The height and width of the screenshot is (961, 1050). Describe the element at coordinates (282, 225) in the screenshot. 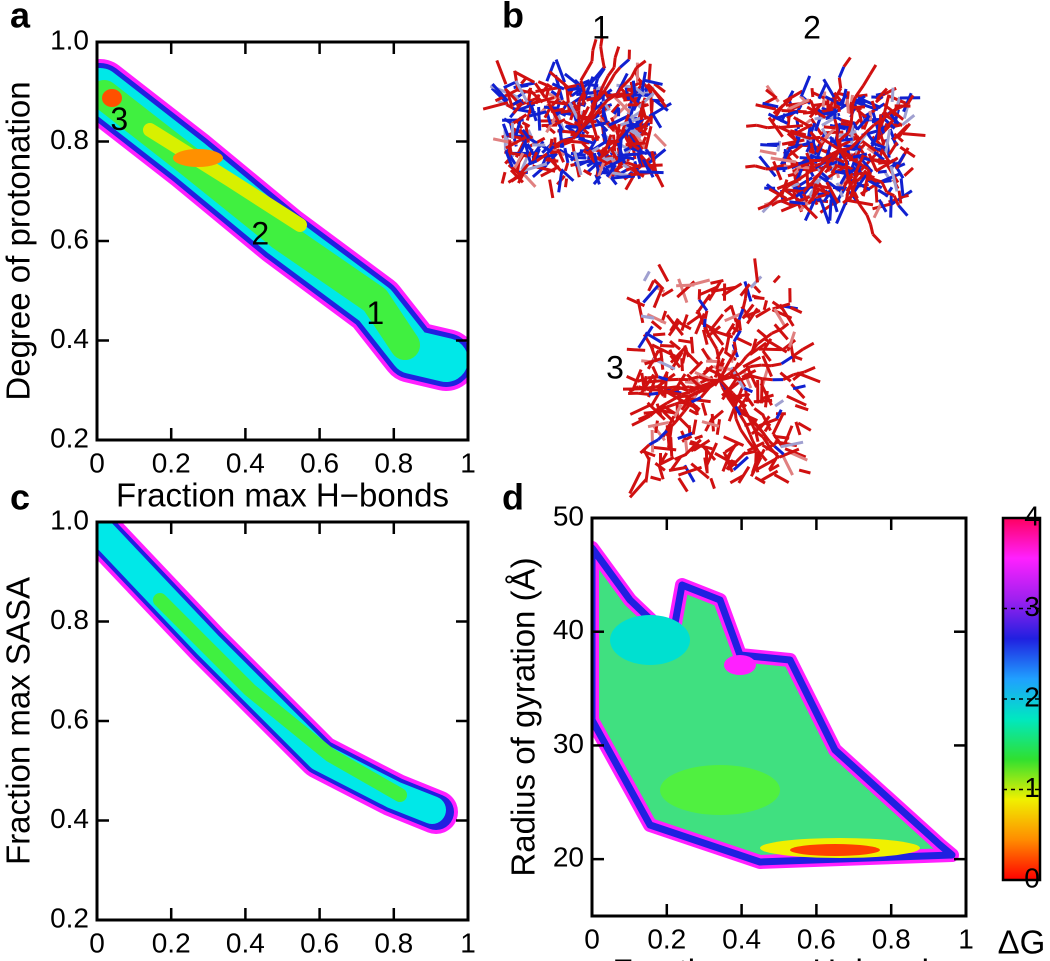

I see `energy-landscape-a` at that location.